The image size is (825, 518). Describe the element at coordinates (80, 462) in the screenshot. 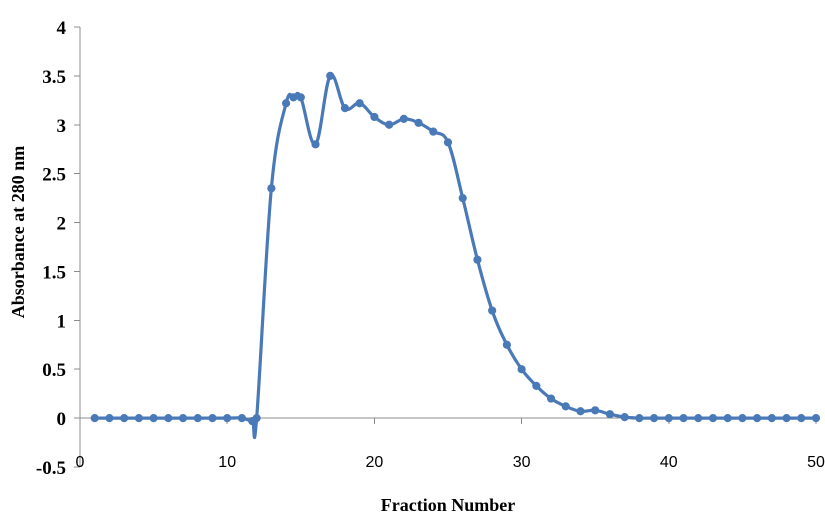

I see `x-tick-label: 0` at that location.